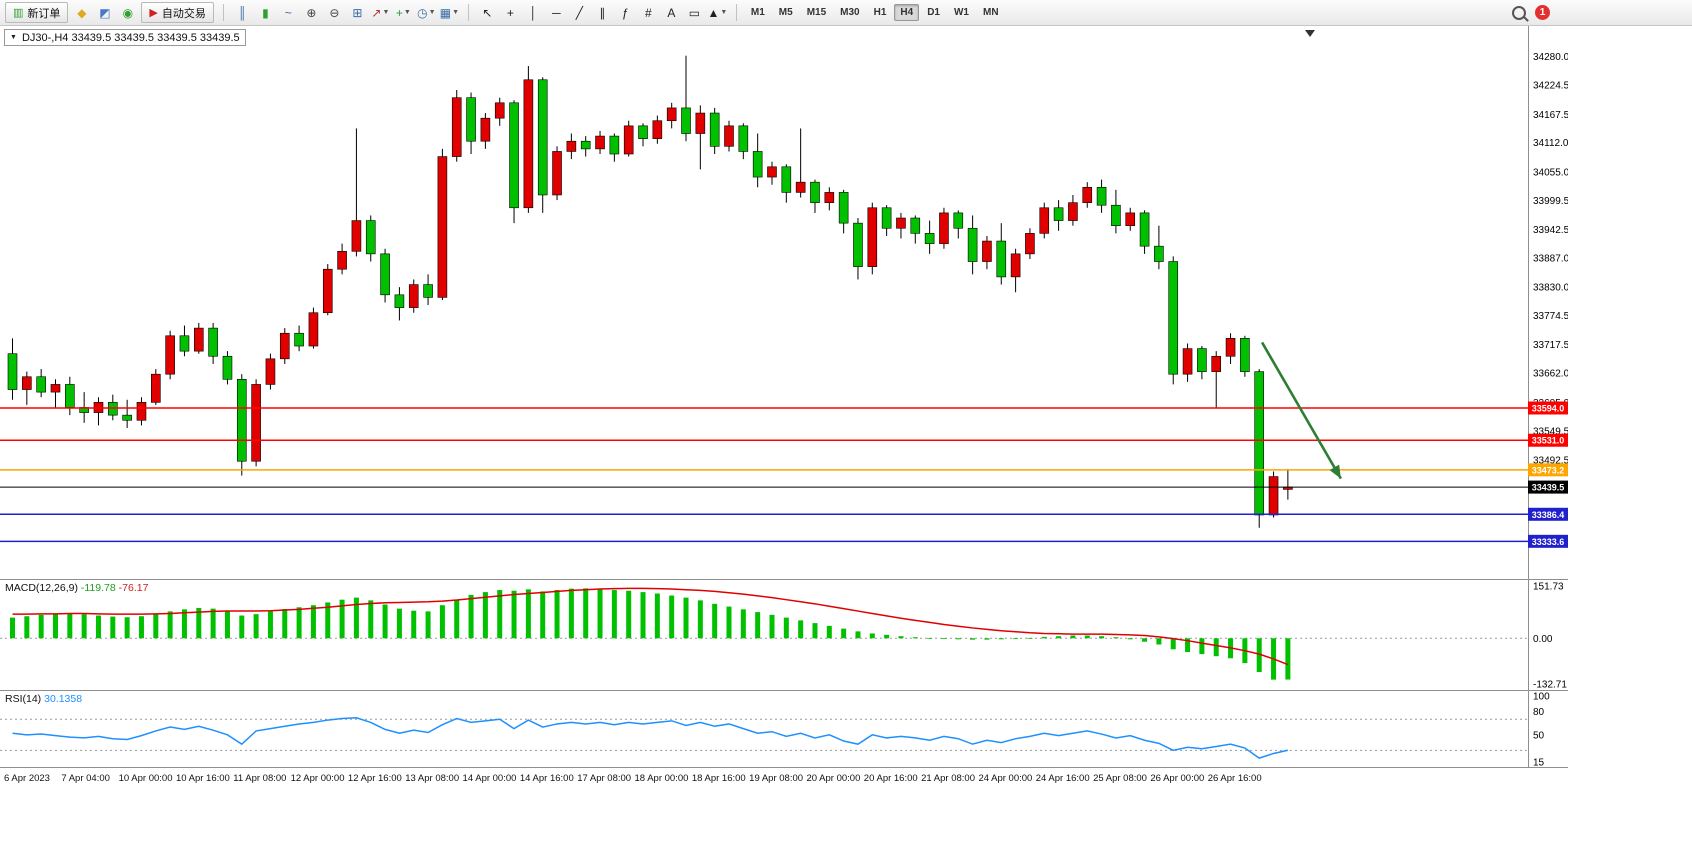 The height and width of the screenshot is (853, 1692). What do you see at coordinates (757, 12) in the screenshot?
I see `tf-m1: M1` at bounding box center [757, 12].